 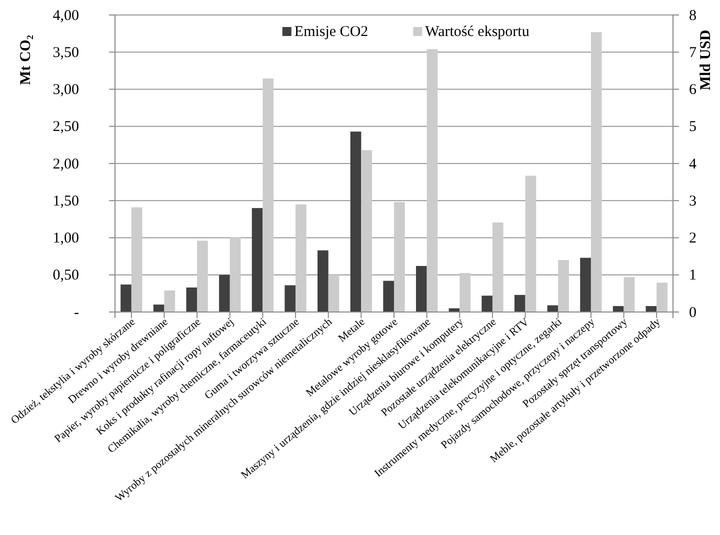 What do you see at coordinates (331, 32) in the screenshot?
I see `legend-label: Emisje CO2` at bounding box center [331, 32].